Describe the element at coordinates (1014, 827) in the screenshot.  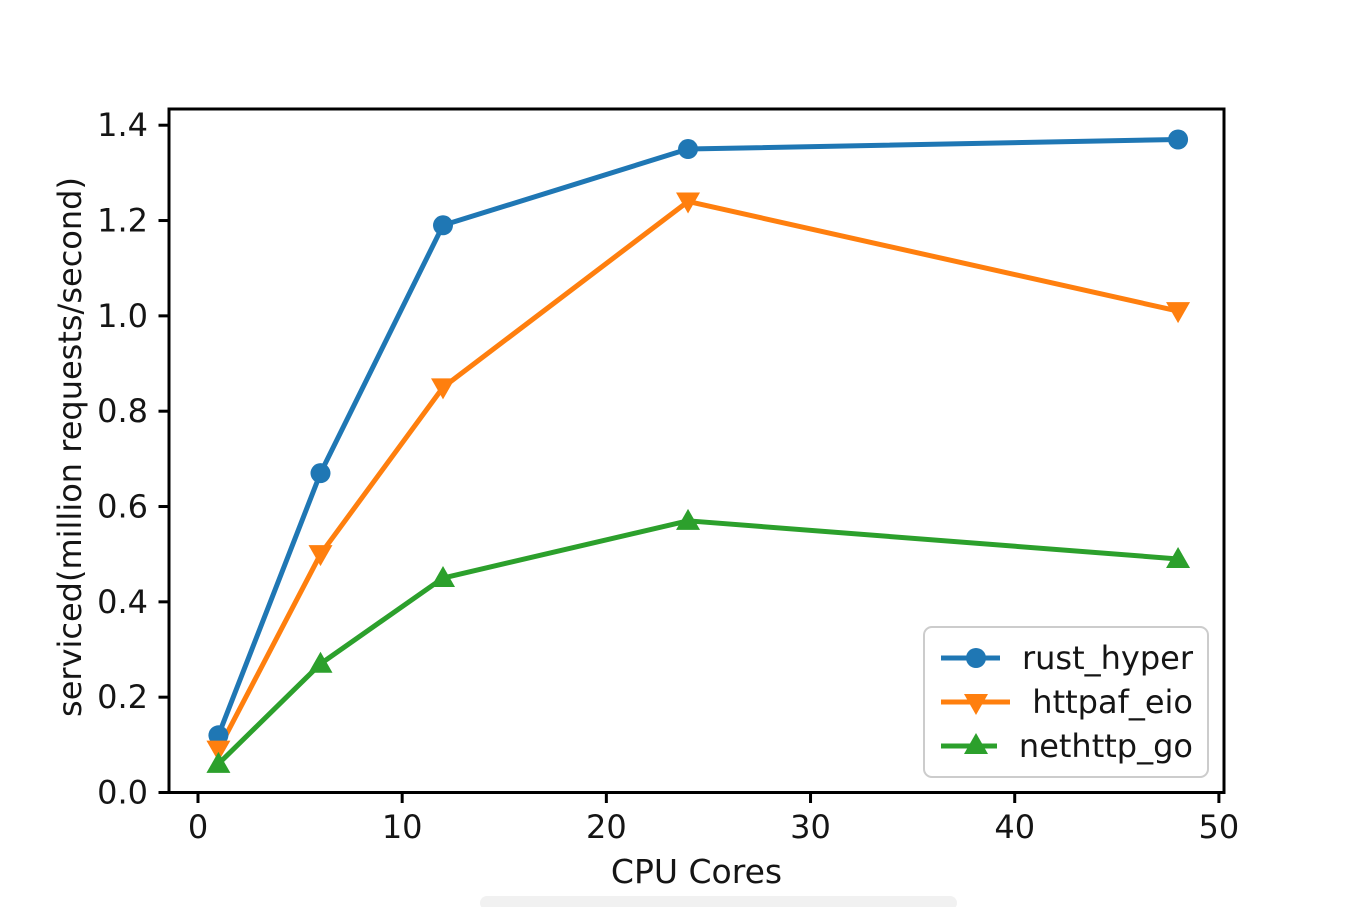
I see `x-tick-label: 40` at that location.